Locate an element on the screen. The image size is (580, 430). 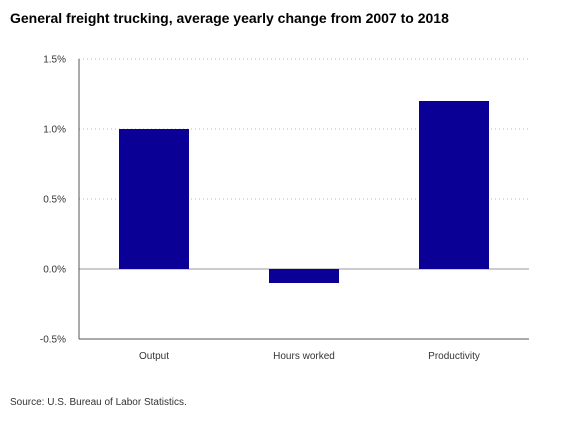
y-tick-label: 1.5% is located at coordinates (54, 60).